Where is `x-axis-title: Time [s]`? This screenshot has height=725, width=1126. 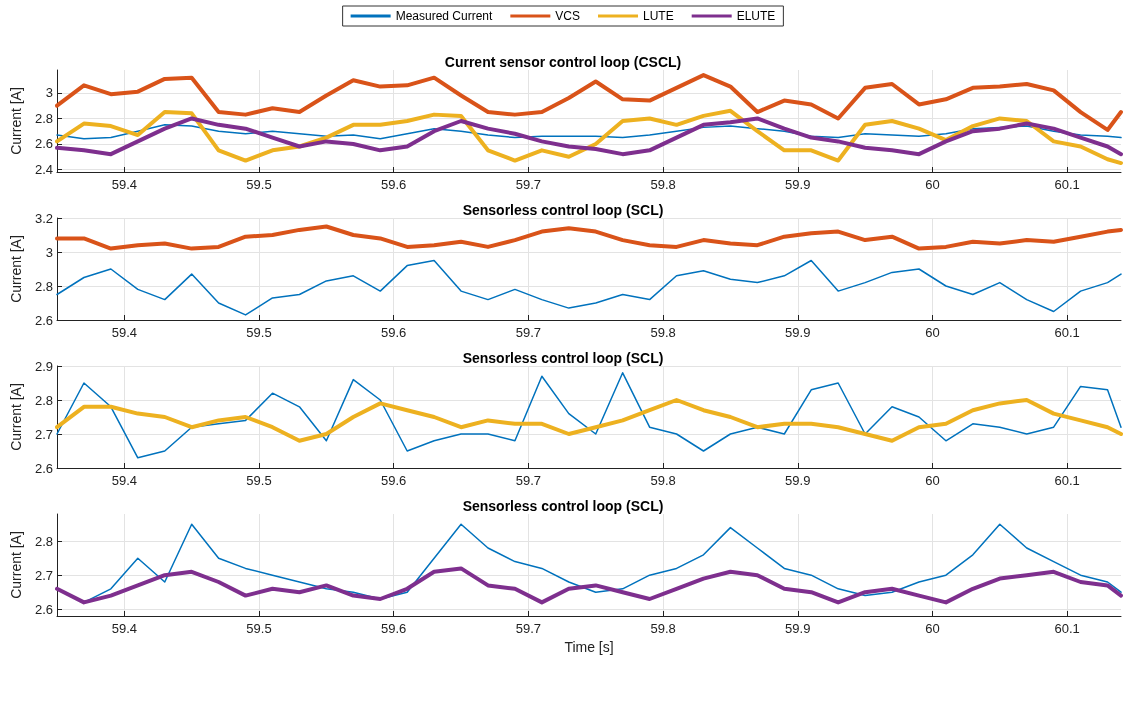 x-axis-title: Time [s] is located at coordinates (589, 647).